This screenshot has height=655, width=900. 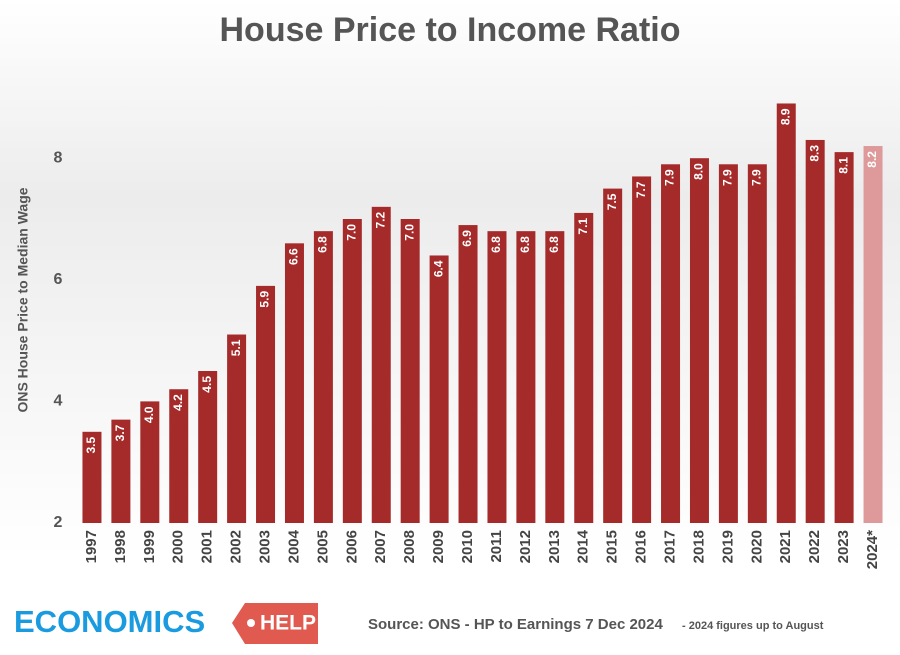 I want to click on value-label: 4.5, so click(x=207, y=384).